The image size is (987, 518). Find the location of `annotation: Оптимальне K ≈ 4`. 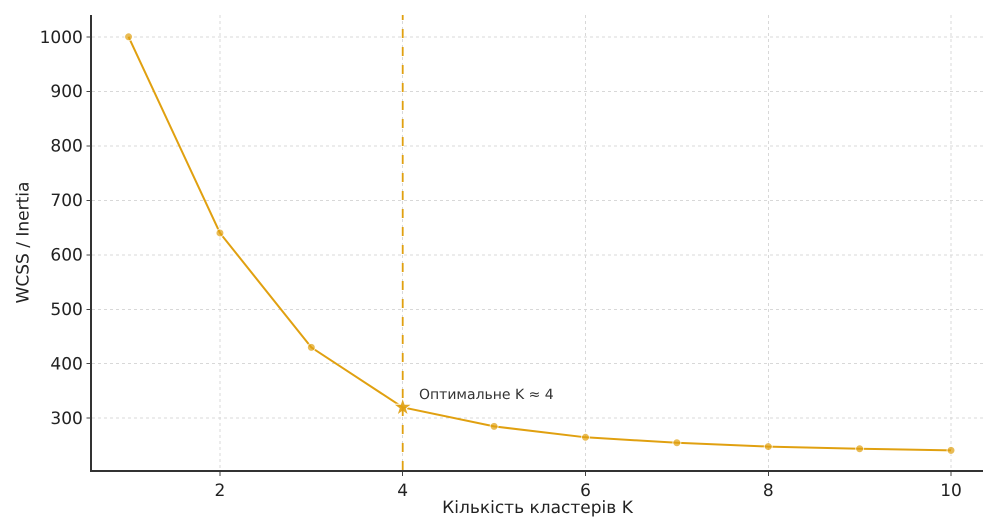

annotation: Оптимальне K ≈ 4 is located at coordinates (486, 395).